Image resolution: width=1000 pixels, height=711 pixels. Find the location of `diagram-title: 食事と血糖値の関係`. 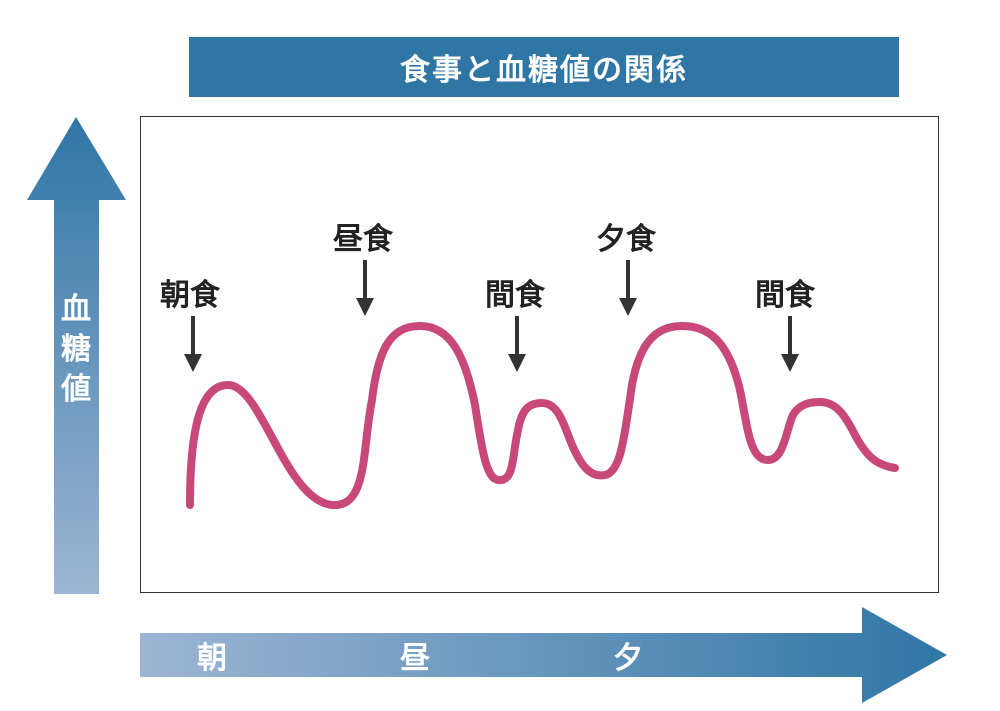

diagram-title: 食事と血糖値の関係 is located at coordinates (544, 67).